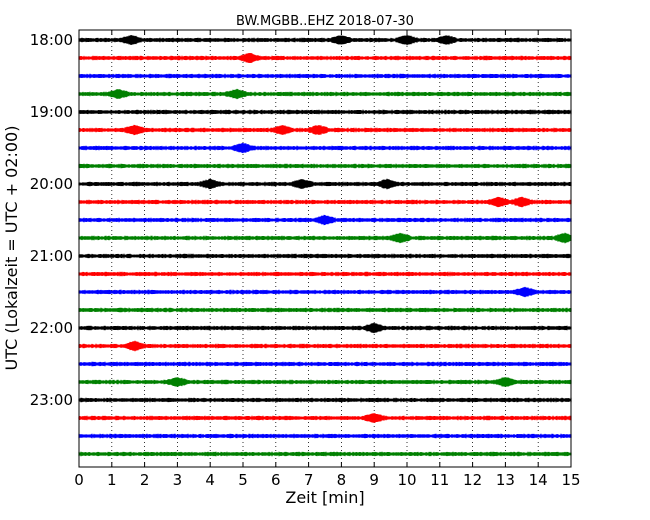 The image size is (650, 520). I want to click on x-tick-label: 1, so click(112, 480).